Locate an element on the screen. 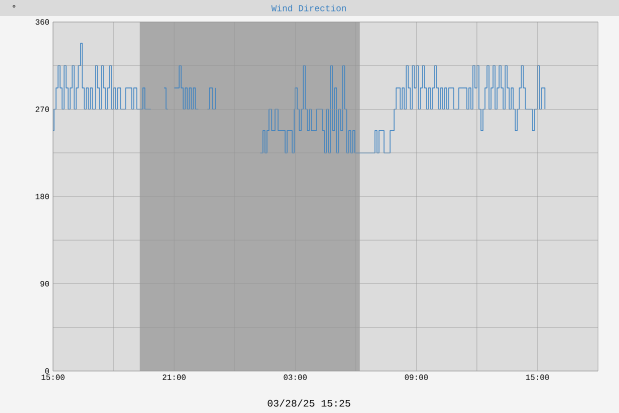 This screenshot has height=413, width=619. chart-title: Wind Direction is located at coordinates (308, 8).